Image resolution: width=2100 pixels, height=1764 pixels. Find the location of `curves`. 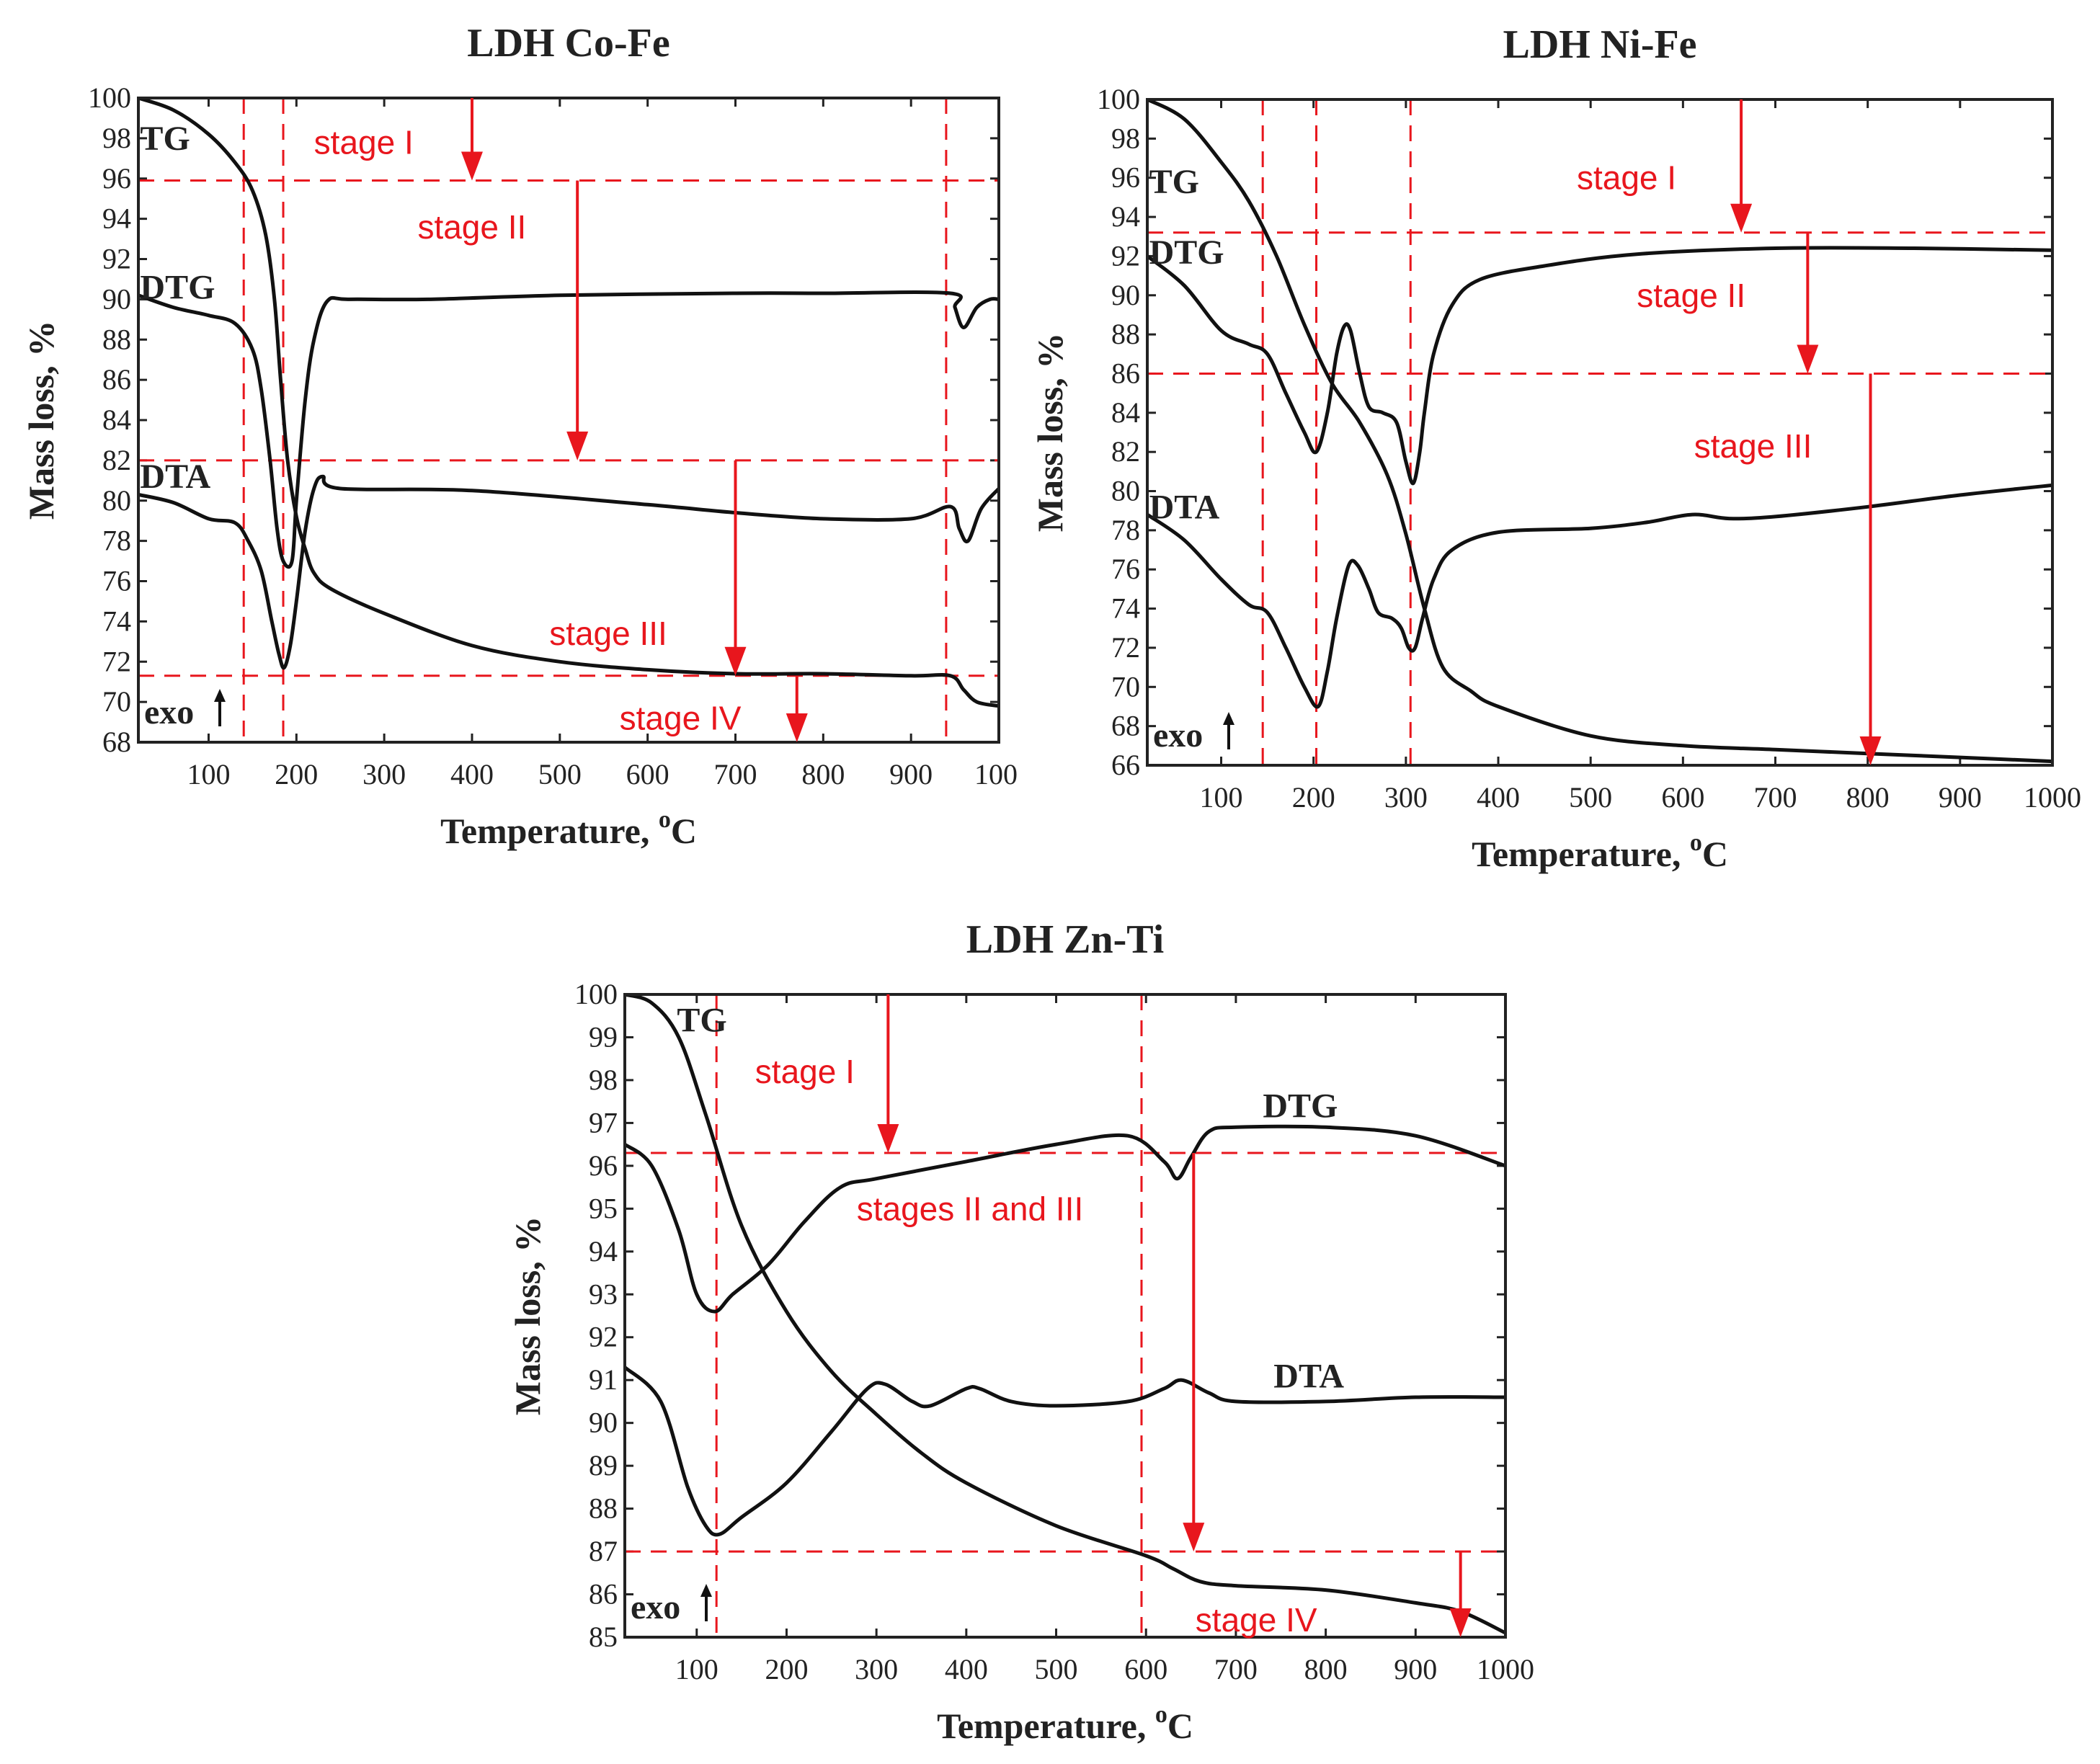

curves is located at coordinates (568, 403).